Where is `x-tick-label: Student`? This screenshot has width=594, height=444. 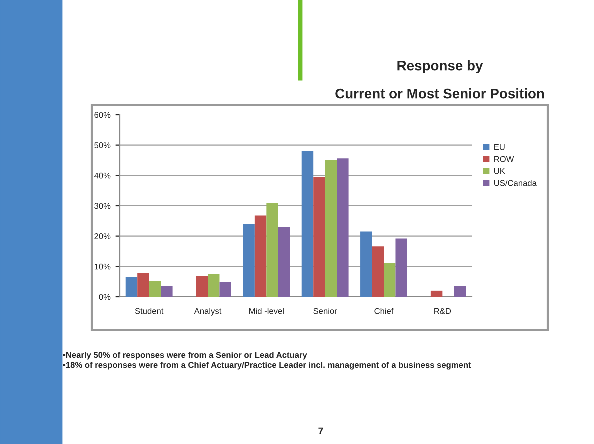 x-tick-label: Student is located at coordinates (149, 311).